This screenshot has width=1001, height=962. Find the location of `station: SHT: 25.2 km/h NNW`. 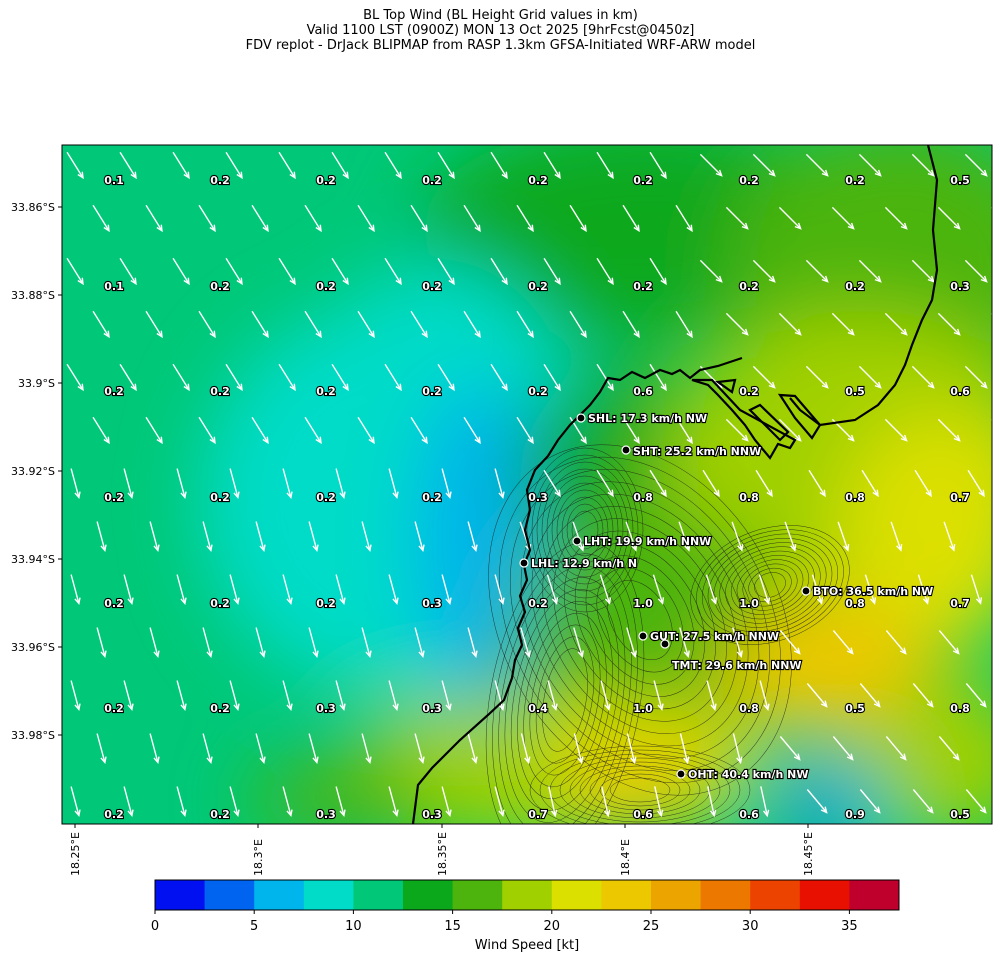

station: SHT: 25.2 km/h NNW is located at coordinates (691, 451).